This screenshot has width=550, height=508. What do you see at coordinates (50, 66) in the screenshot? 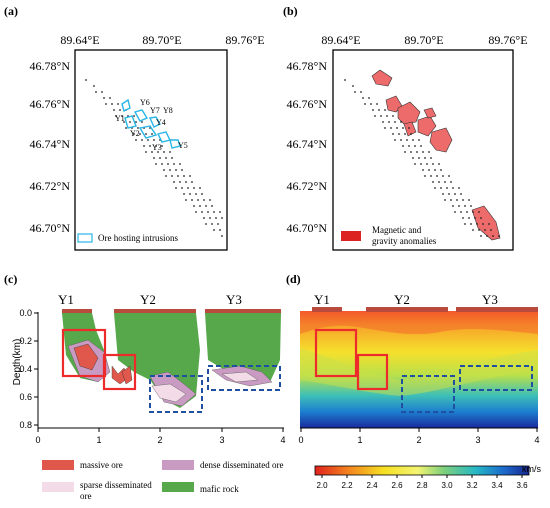
I see `panel-a-lat-tick: 46.78°N` at bounding box center [50, 66].